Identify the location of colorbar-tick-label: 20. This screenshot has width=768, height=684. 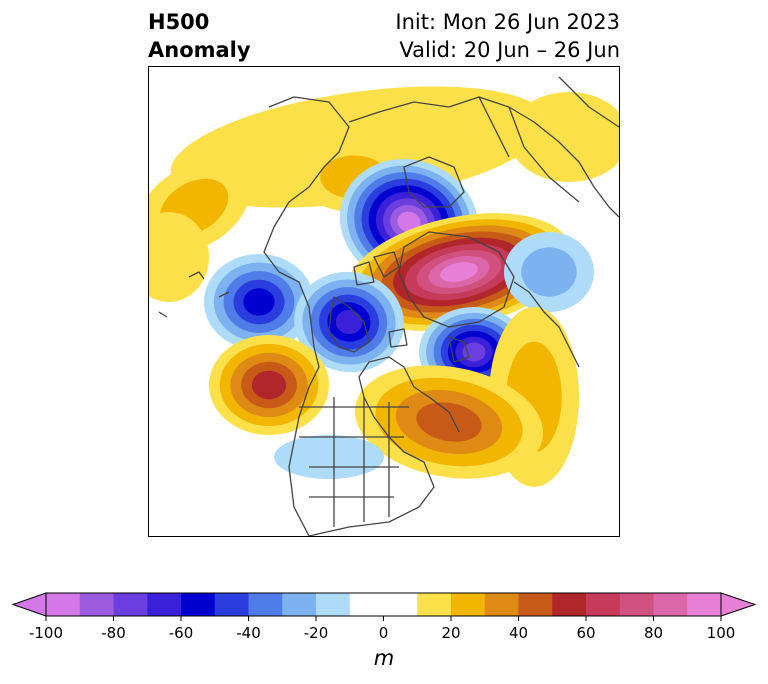
(451, 633).